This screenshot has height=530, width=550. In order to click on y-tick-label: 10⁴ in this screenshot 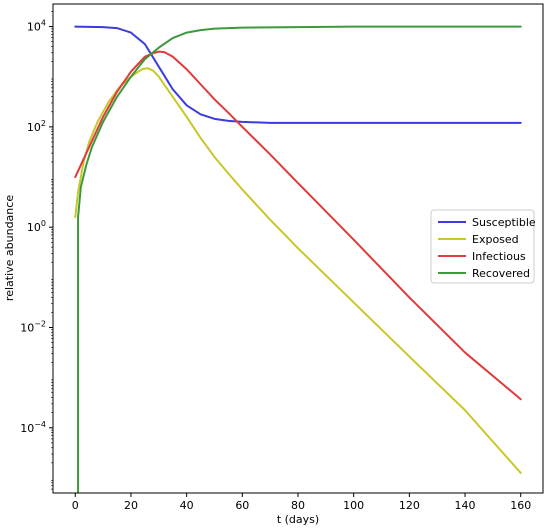, I will do `click(36, 26)`.